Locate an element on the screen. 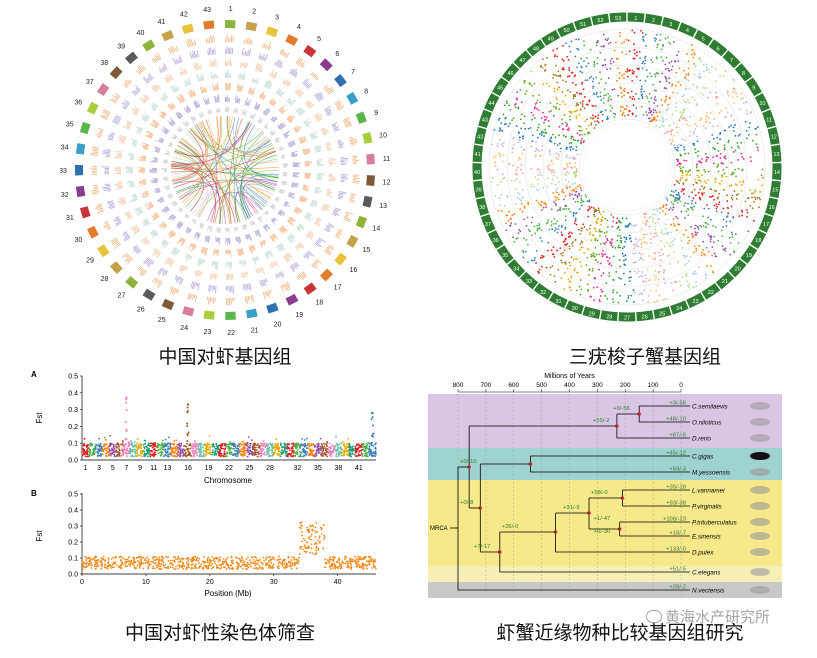  panel-b-ylabel: Fst is located at coordinates (39, 536).